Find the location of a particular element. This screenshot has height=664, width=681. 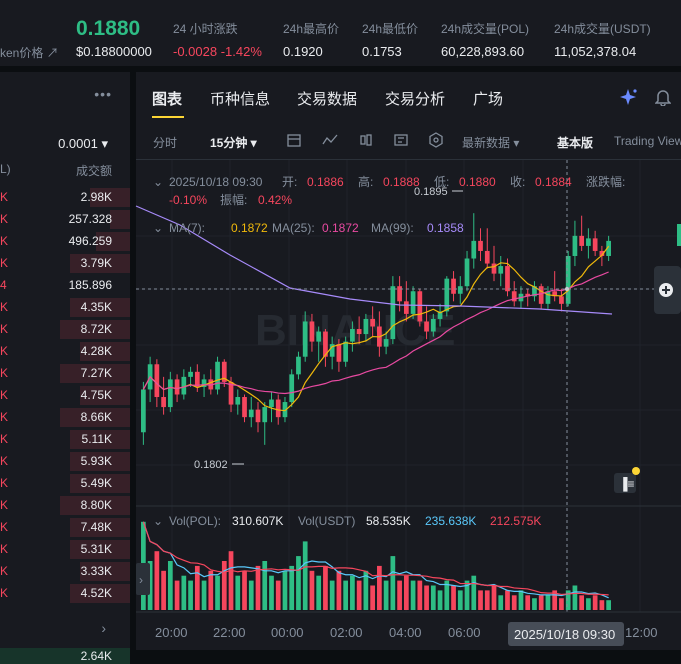

trade-amount: 8.72K is located at coordinates (96, 329).